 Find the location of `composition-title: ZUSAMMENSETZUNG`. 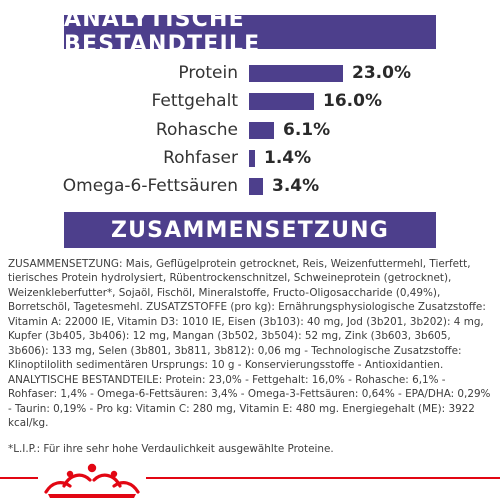

composition-title: ZUSAMMENSETZUNG is located at coordinates (250, 230).